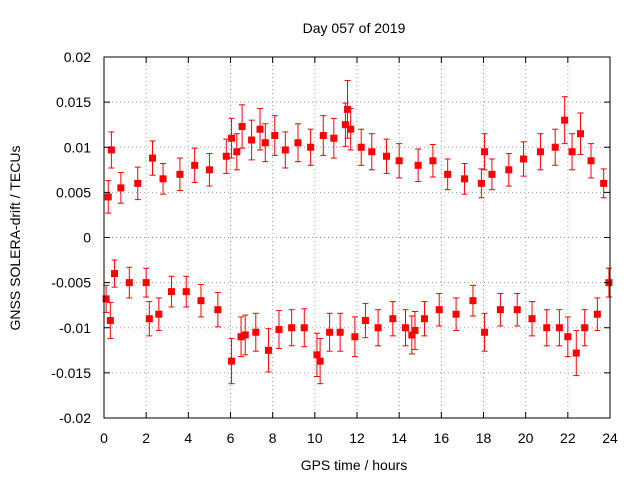 The image size is (640, 480). I want to click on y-axis-label: GNSS SOLERA-drift / TECUs, so click(15, 238).